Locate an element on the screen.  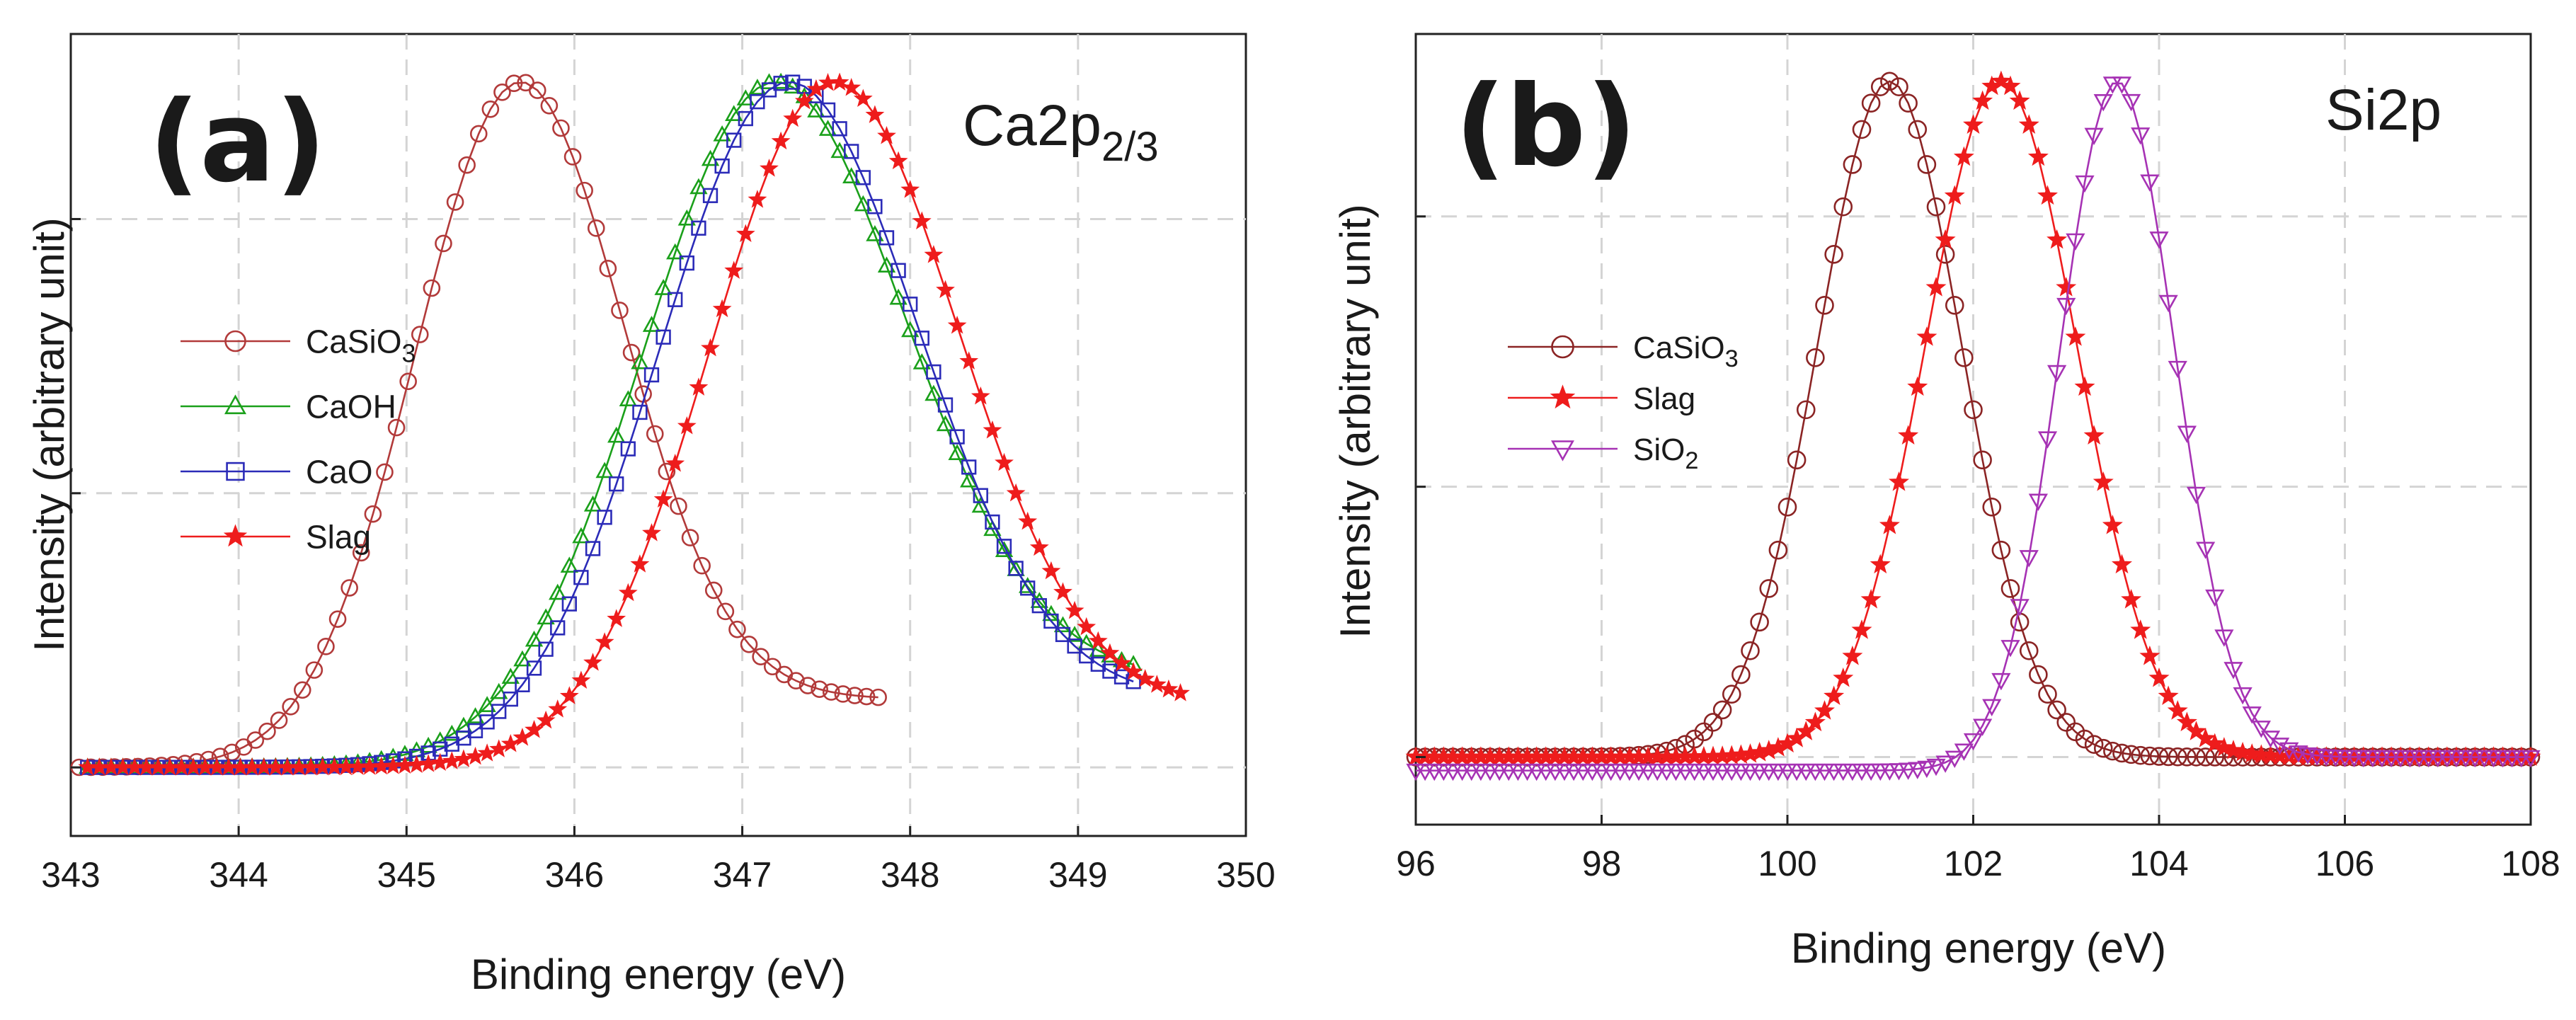
panel-a-legend-item-caoh: CaOH is located at coordinates (288, 407).